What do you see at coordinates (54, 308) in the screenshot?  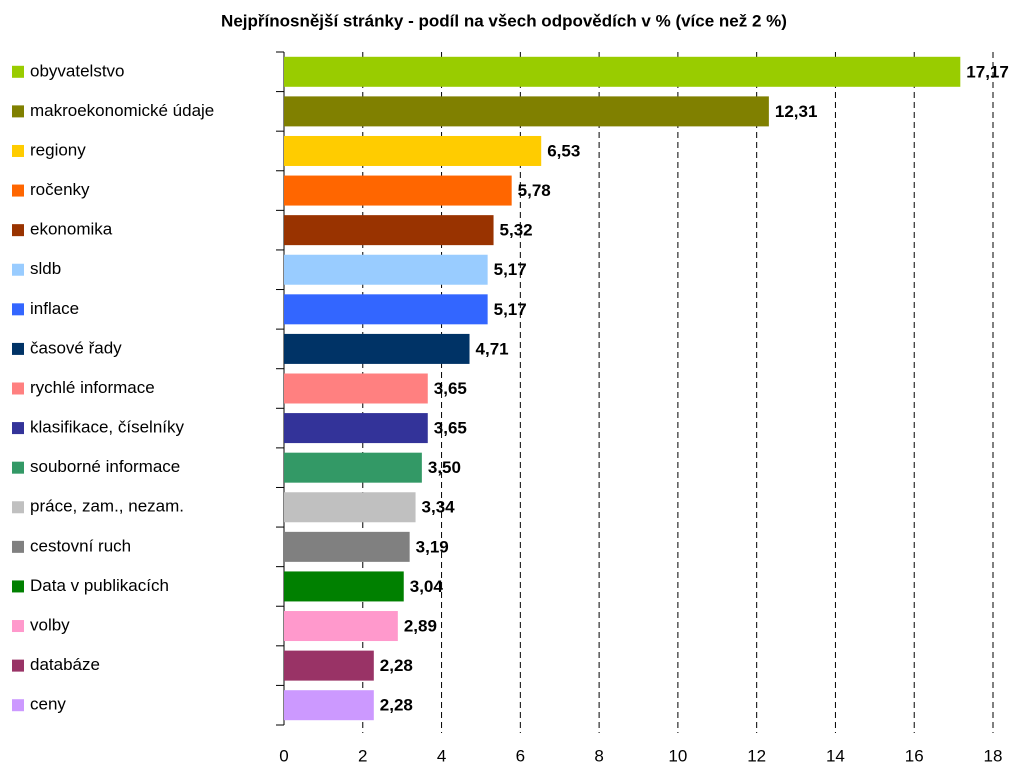 I see `category-label: inflace` at bounding box center [54, 308].